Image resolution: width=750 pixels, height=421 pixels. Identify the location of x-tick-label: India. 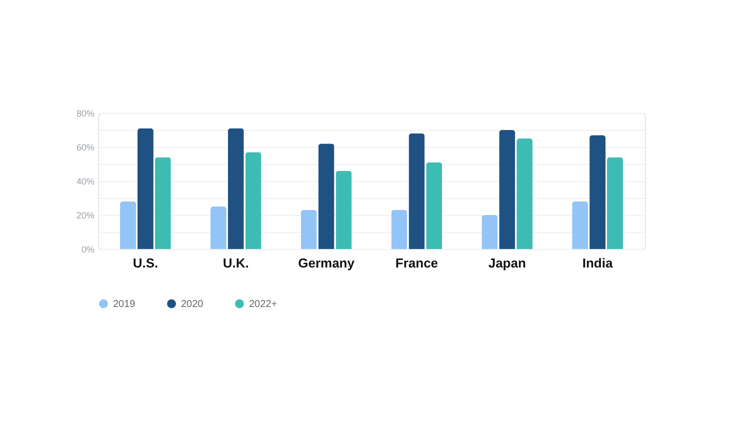
(598, 263).